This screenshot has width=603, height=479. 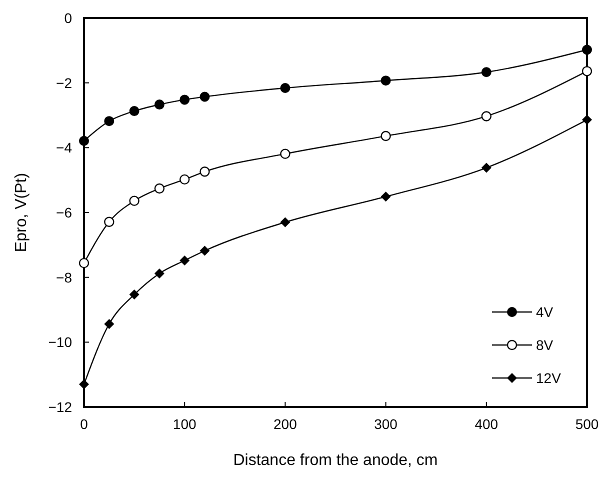 I want to click on y-tick-label: −12, so click(x=60, y=407).